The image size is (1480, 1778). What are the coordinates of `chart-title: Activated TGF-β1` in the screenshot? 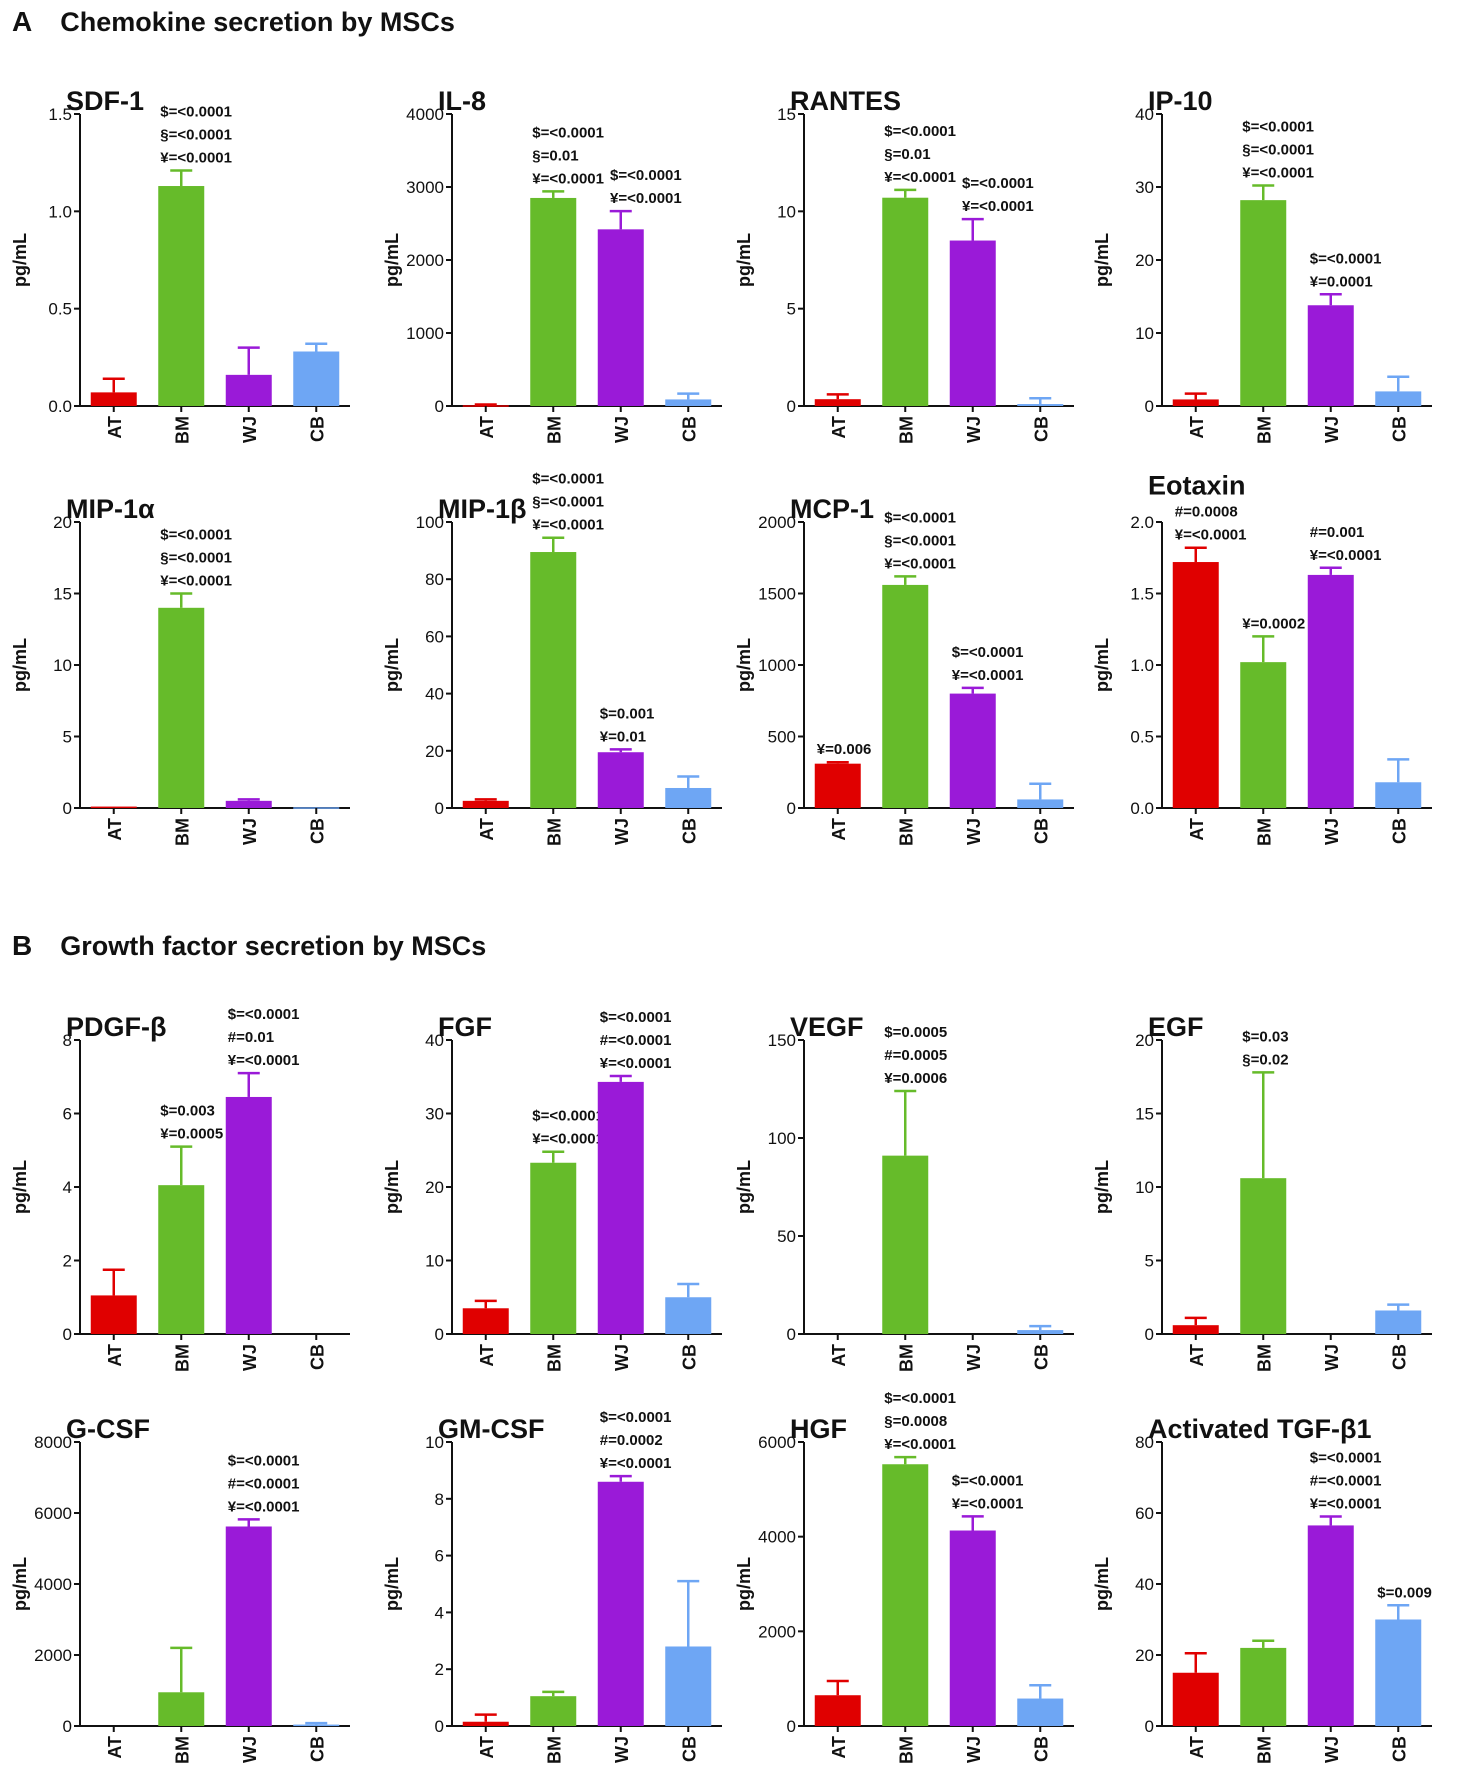 It's located at (1260, 1429).